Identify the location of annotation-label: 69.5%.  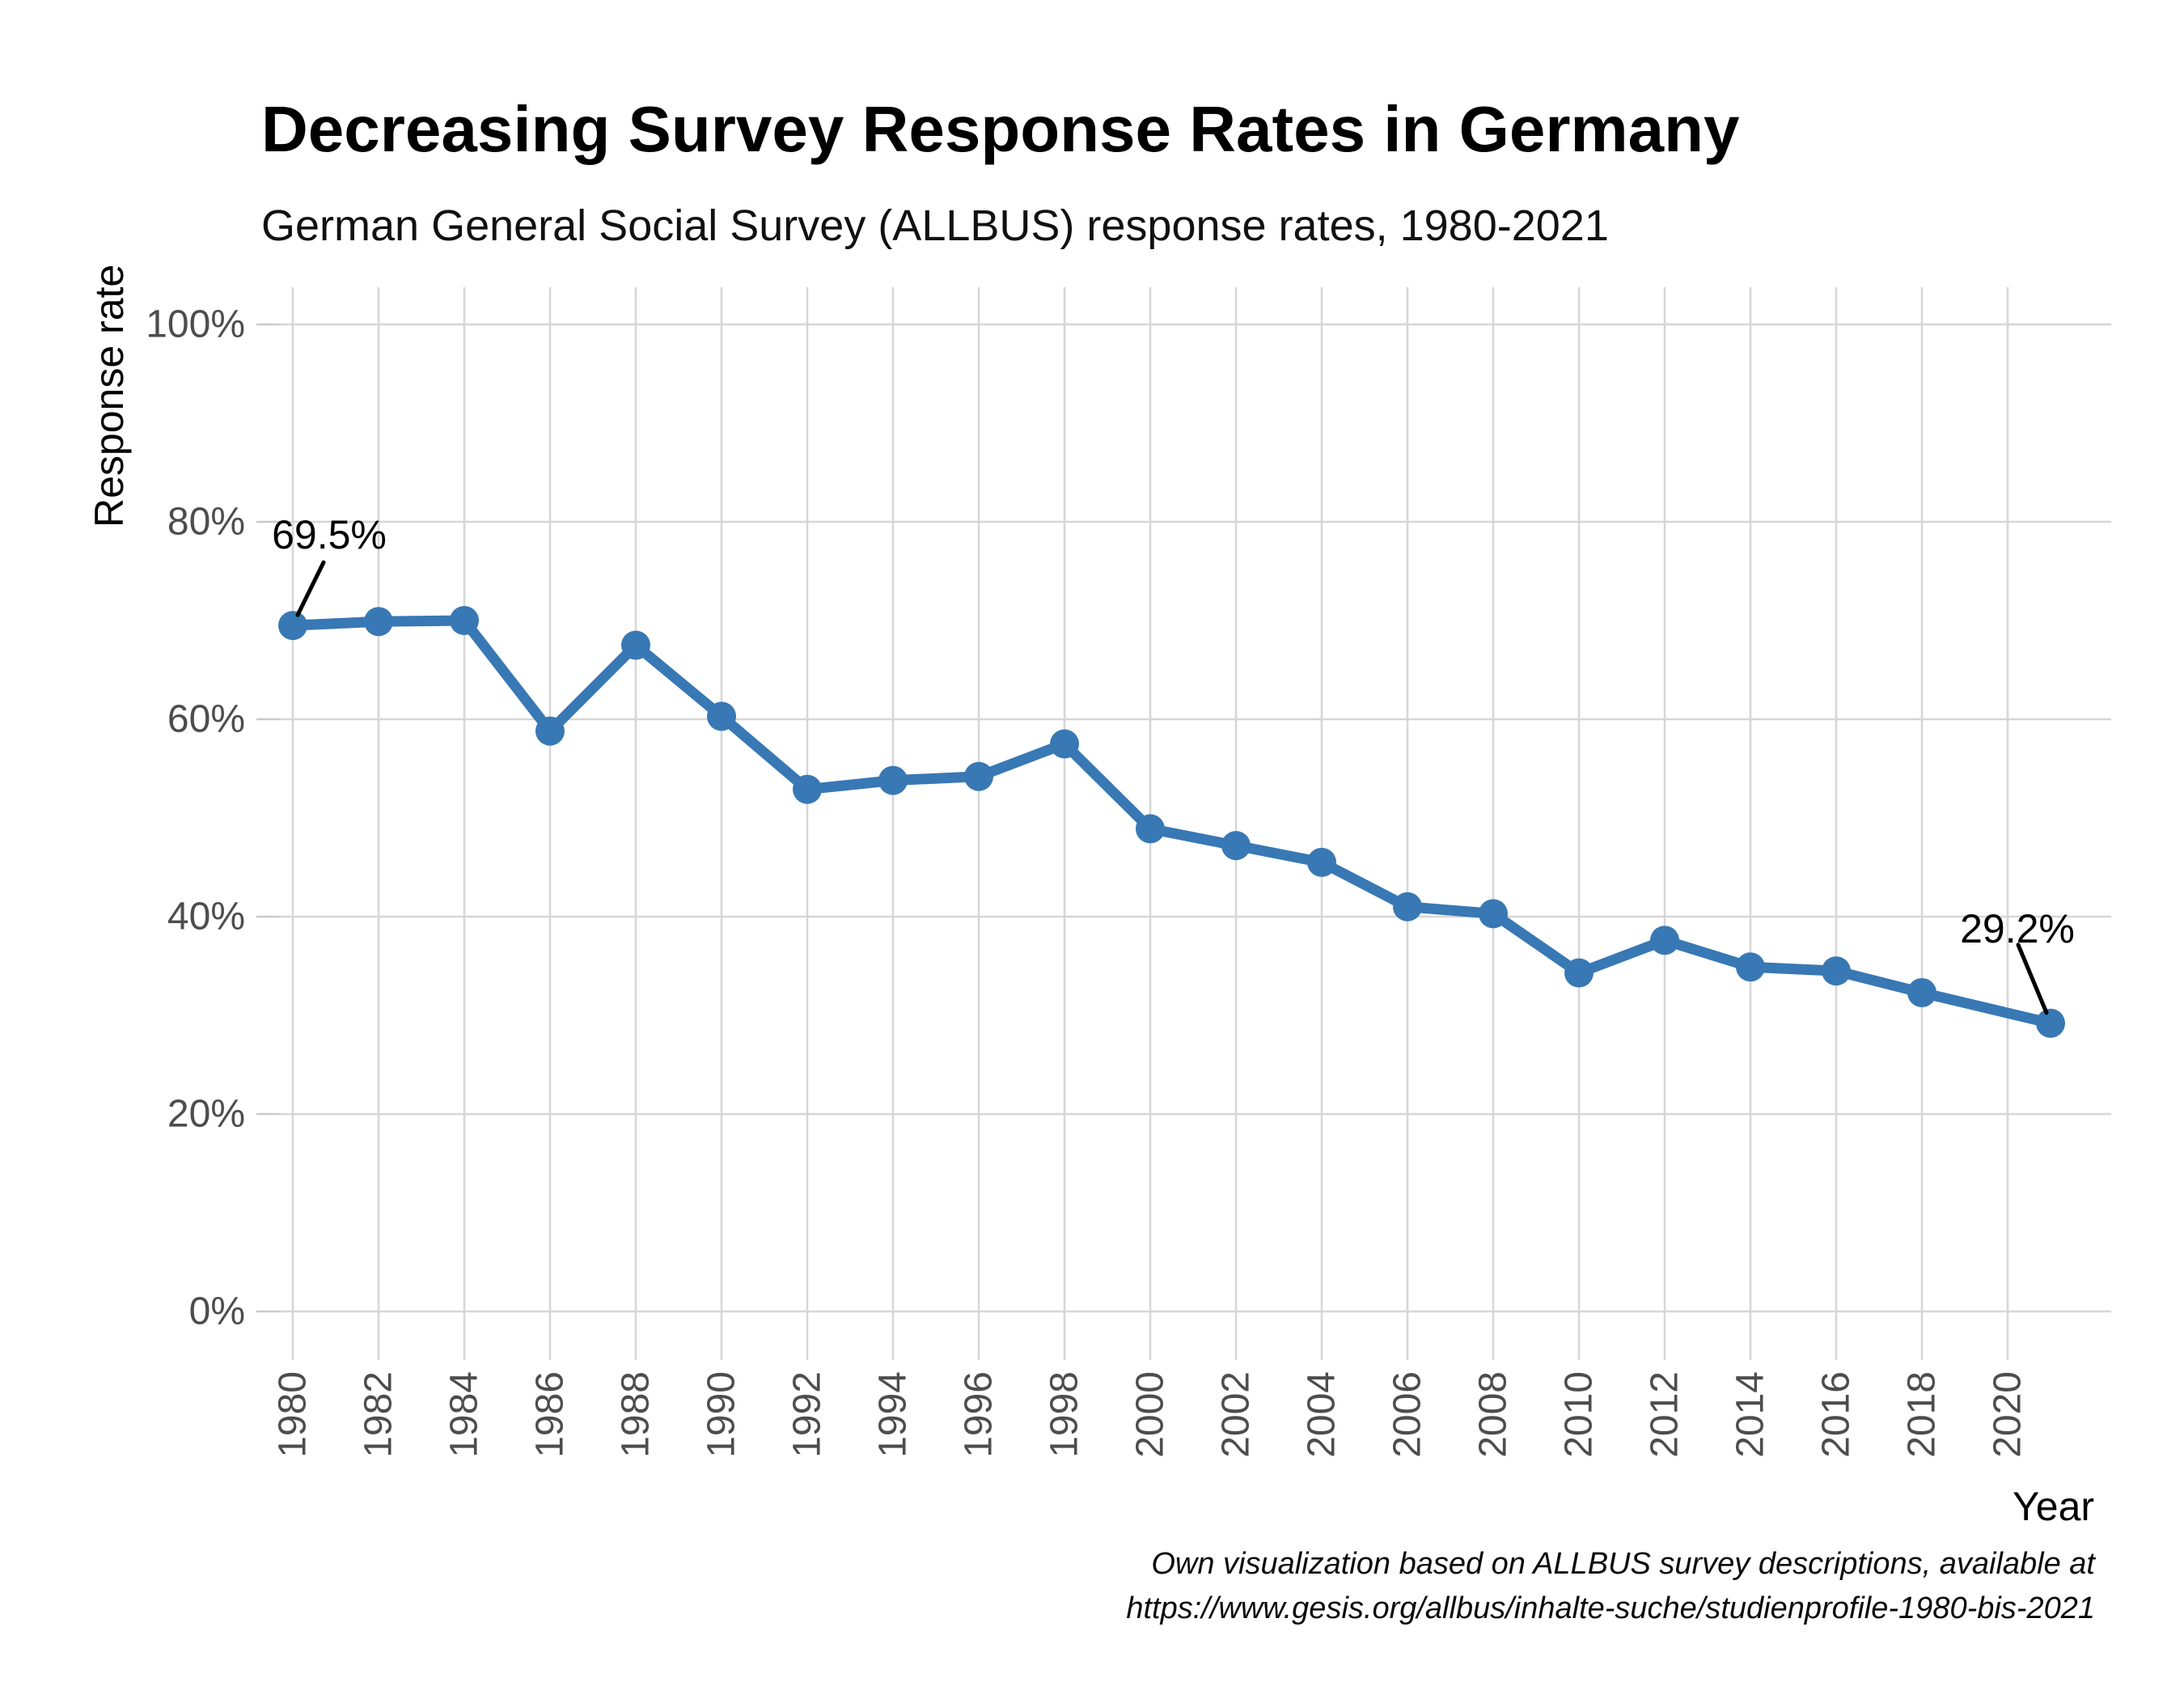
(329, 534).